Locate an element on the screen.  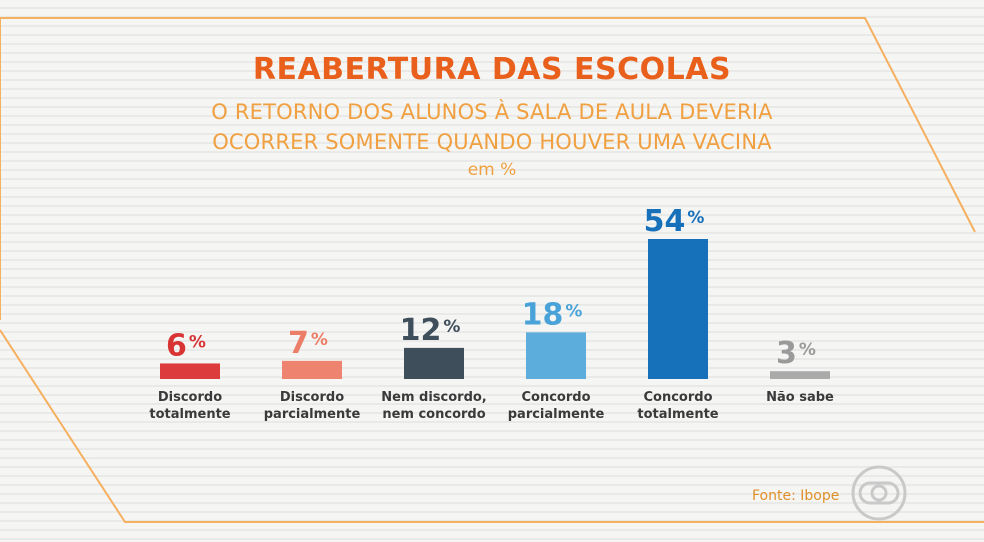
category-label: Não sabe is located at coordinates (800, 397).